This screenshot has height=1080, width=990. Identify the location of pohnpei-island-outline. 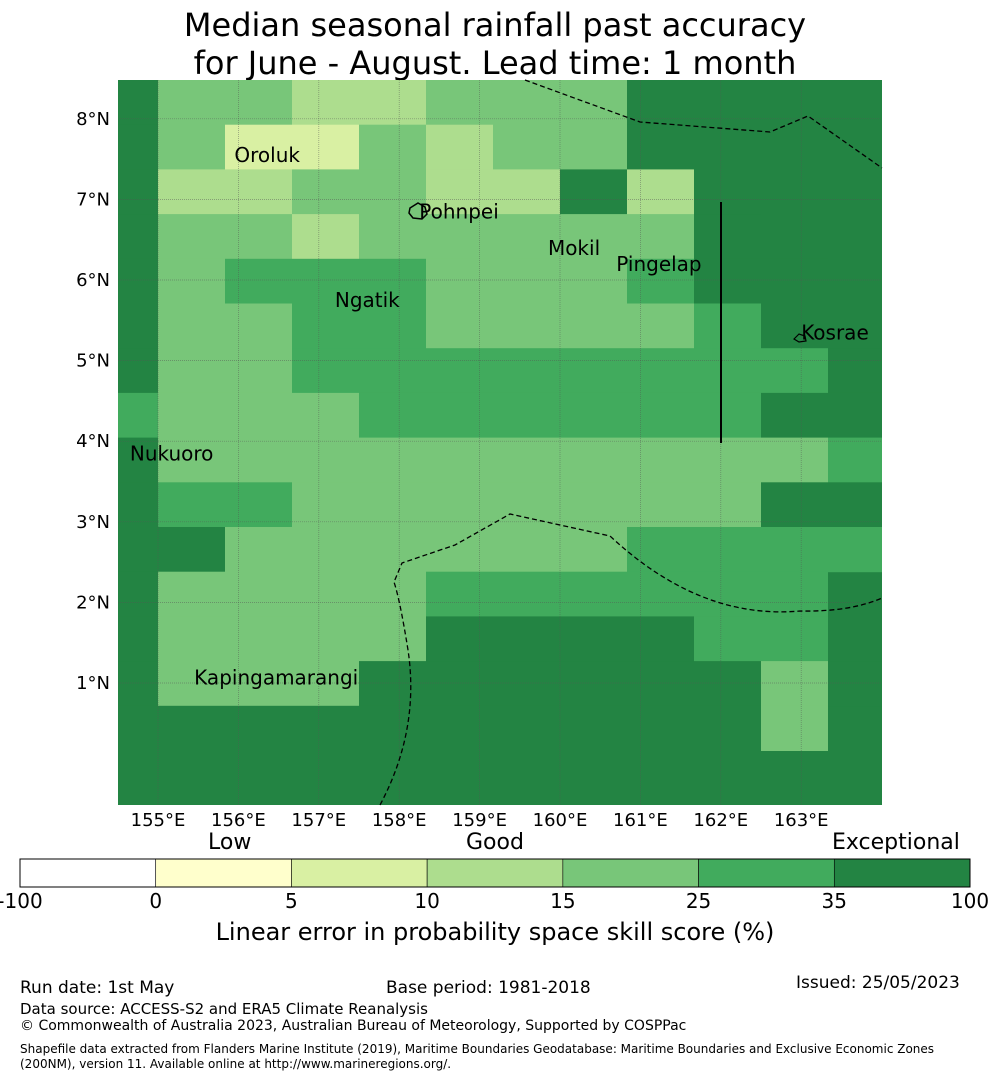
(418, 211).